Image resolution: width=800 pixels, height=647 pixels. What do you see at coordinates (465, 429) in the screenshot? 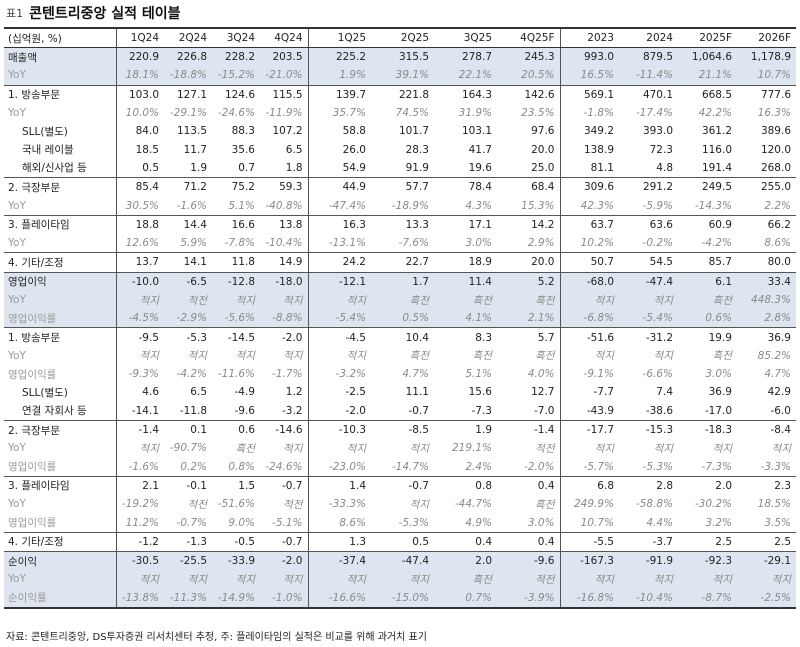
I see `cell-value: 1.9` at bounding box center [465, 429].